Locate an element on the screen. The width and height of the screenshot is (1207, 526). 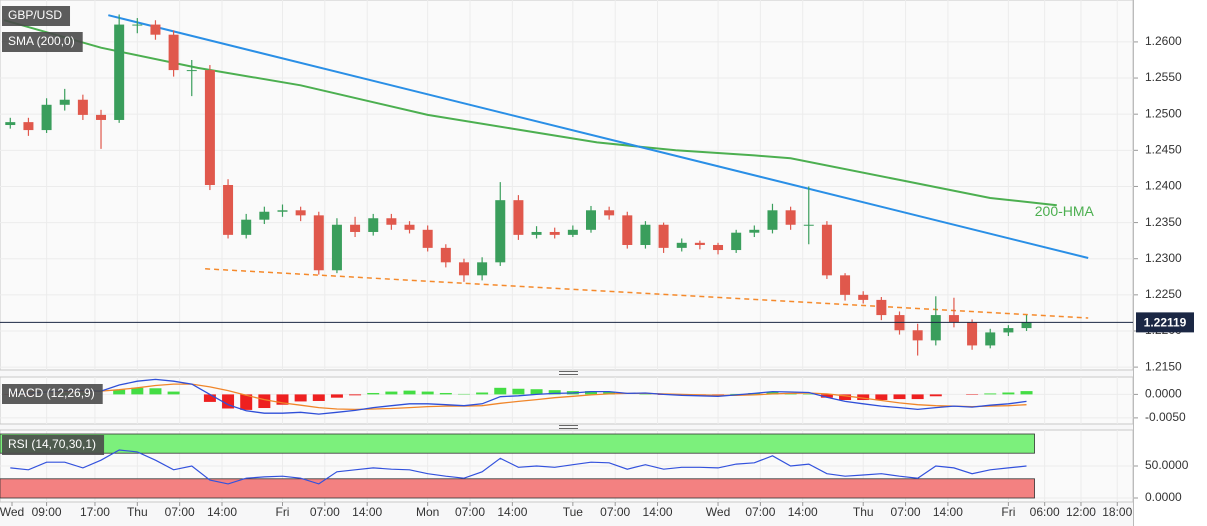
x-tick-label: Fri is located at coordinates (1008, 512).